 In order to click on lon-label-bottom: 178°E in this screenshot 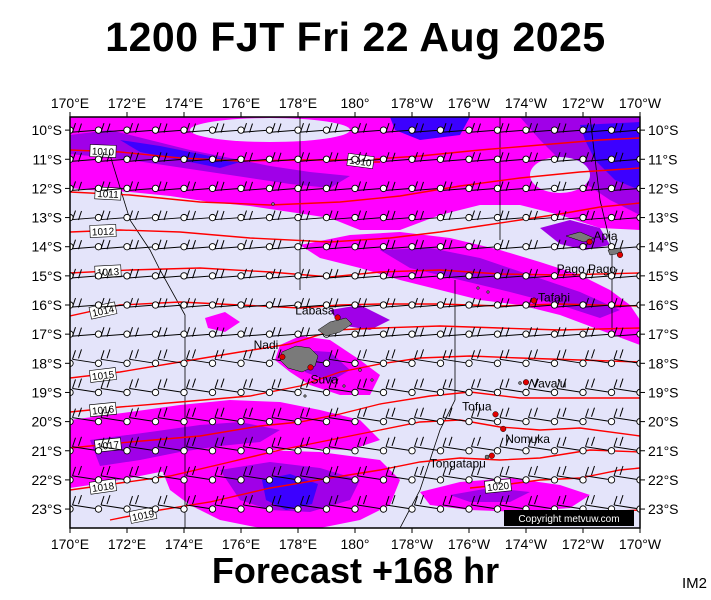, I will do `click(298, 544)`.